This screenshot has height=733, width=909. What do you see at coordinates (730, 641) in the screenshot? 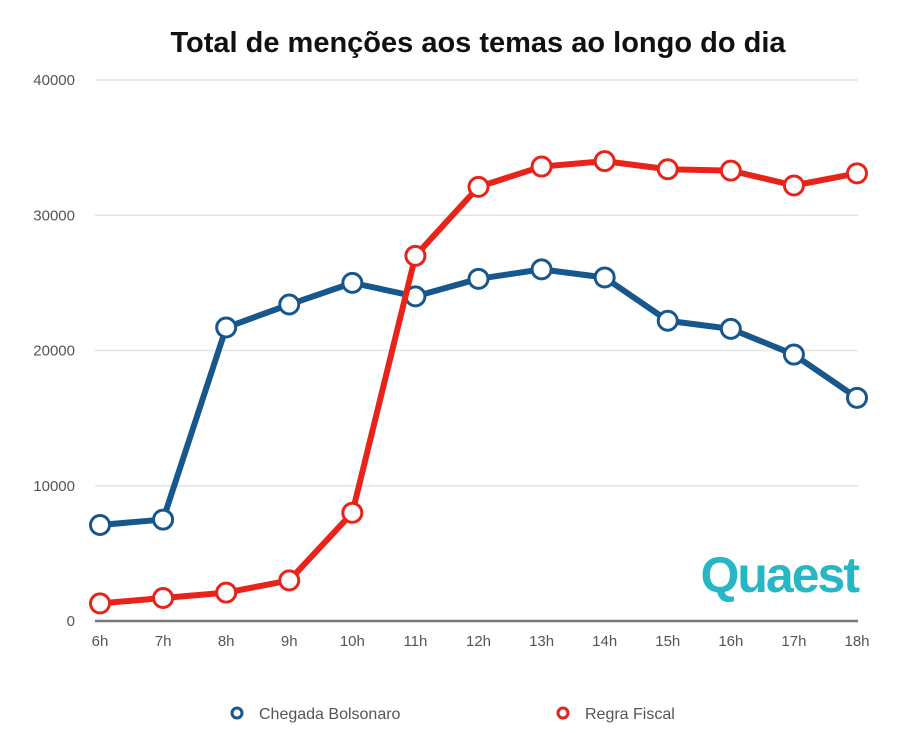
I see `x-tick-label: 16h` at bounding box center [730, 641].